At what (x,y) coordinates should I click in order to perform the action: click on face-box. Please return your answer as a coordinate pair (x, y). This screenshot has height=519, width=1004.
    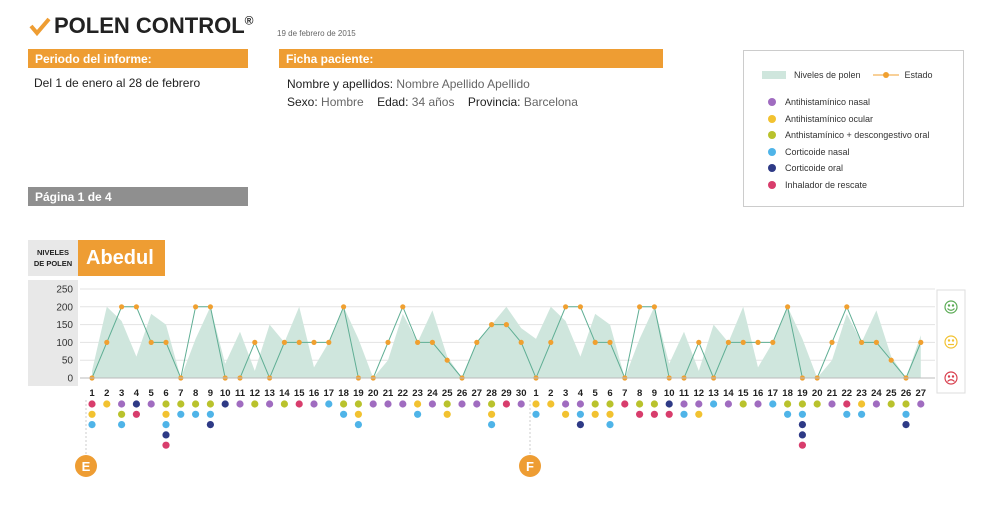
    Looking at the image, I should click on (951, 341).